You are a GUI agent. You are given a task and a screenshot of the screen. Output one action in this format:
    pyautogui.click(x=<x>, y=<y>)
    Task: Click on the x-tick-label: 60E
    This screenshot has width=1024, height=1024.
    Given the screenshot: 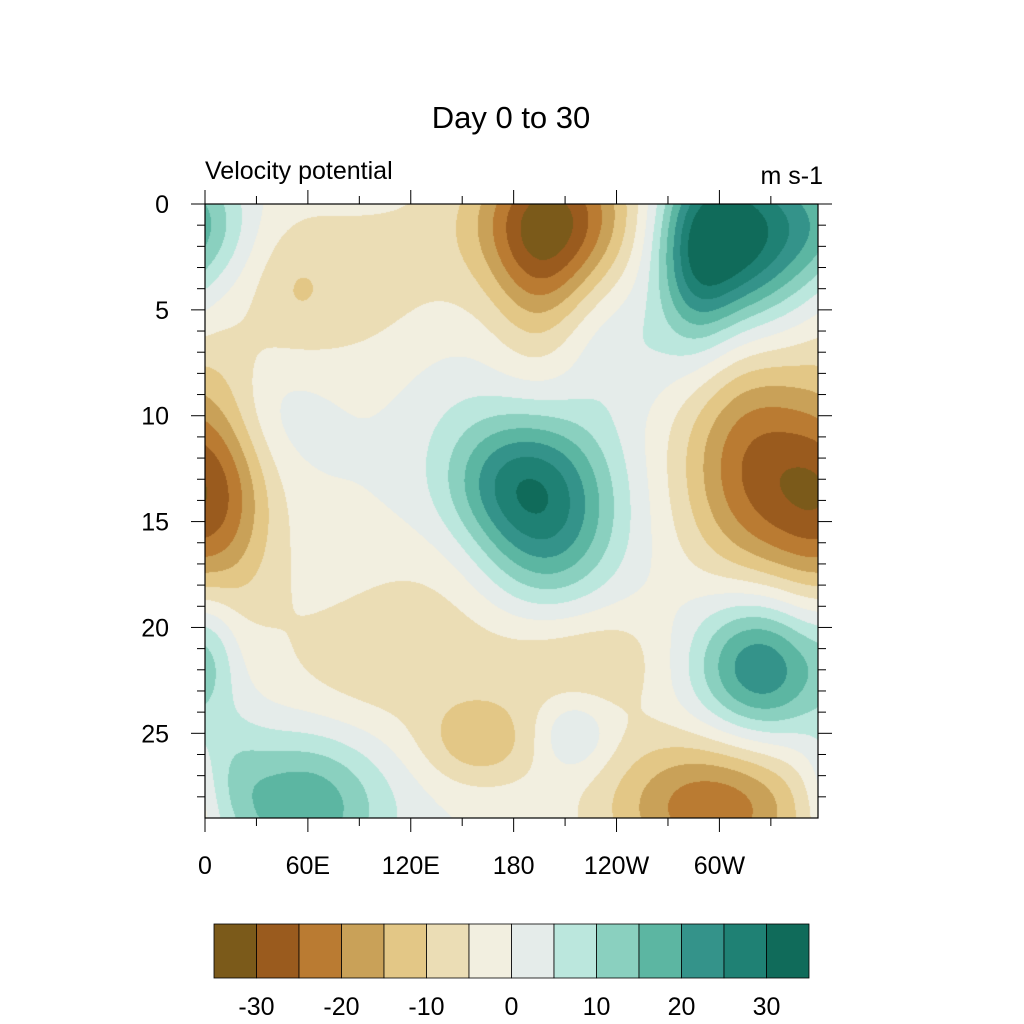 What is the action you would take?
    pyautogui.click(x=308, y=866)
    